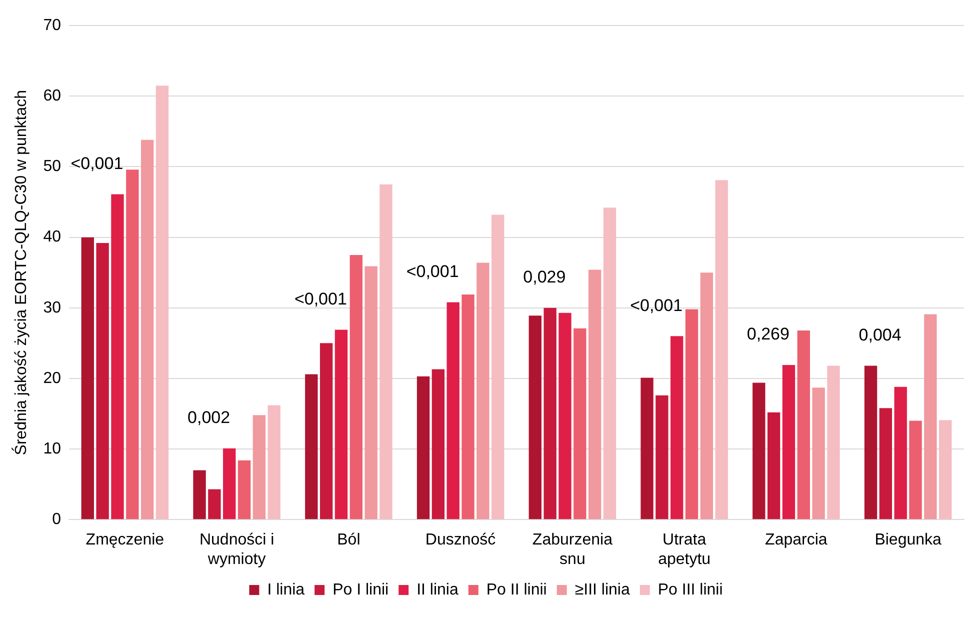  I want to click on legend-label: Po II linii, so click(516, 589).